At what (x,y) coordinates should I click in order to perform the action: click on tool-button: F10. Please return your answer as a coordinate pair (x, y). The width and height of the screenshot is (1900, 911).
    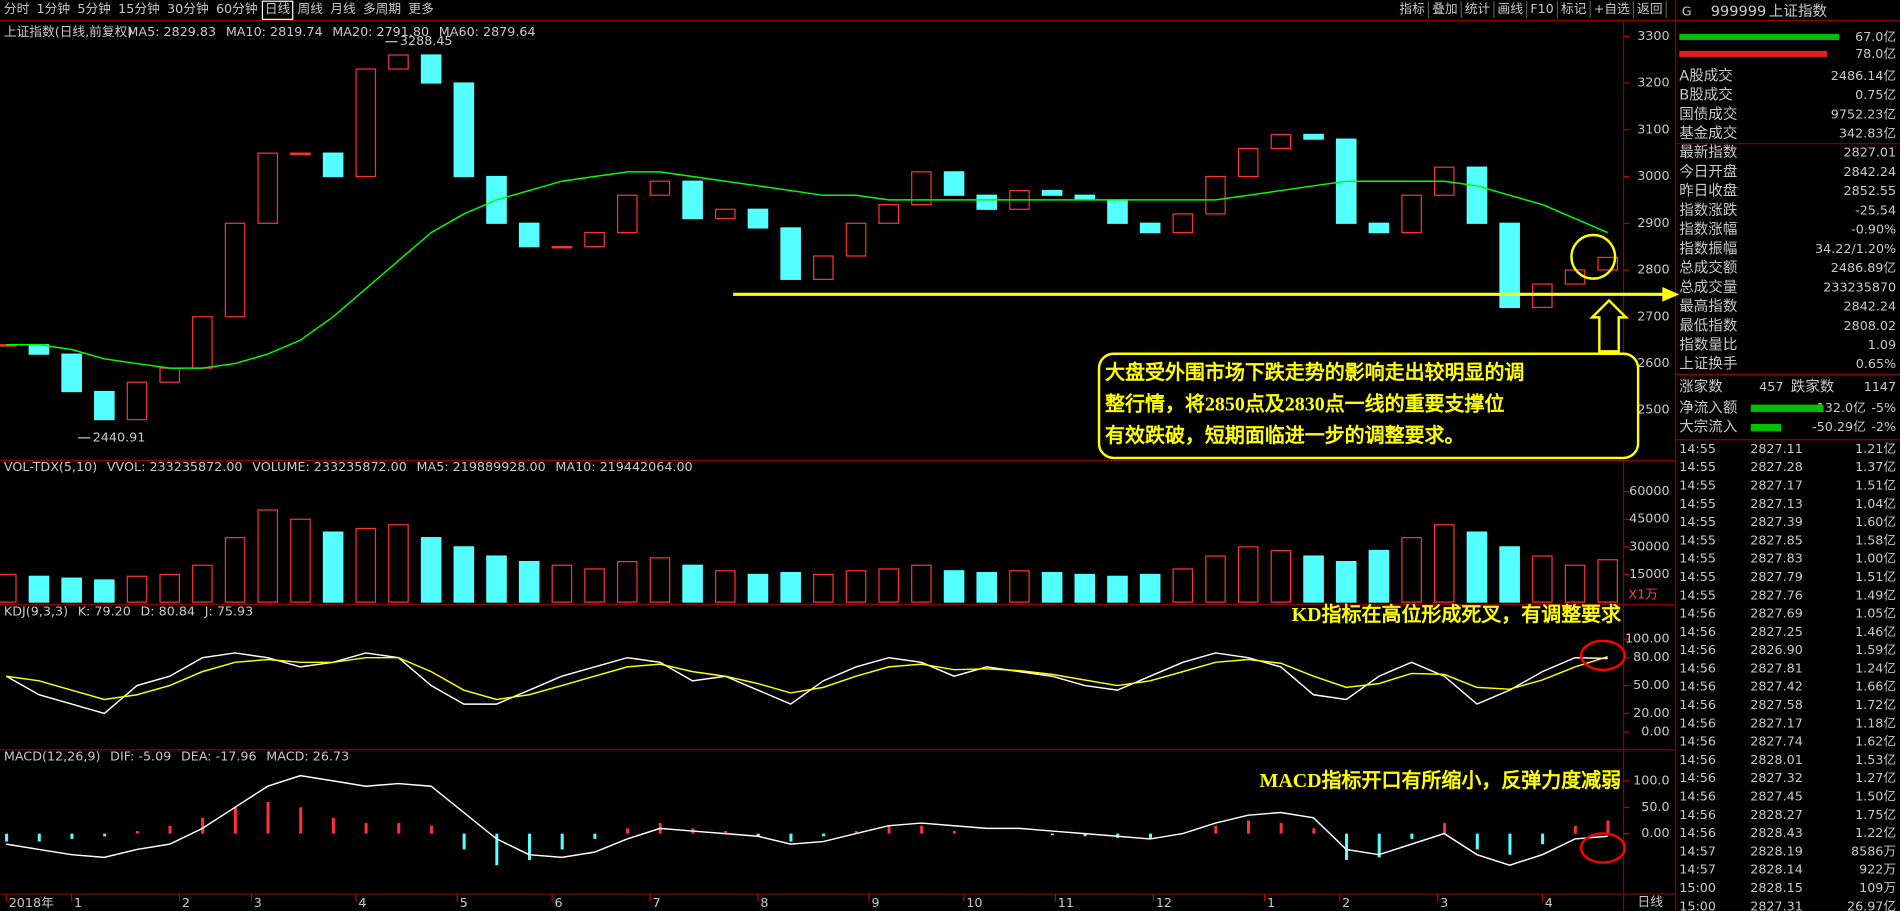
    Looking at the image, I should click on (1541, 8).